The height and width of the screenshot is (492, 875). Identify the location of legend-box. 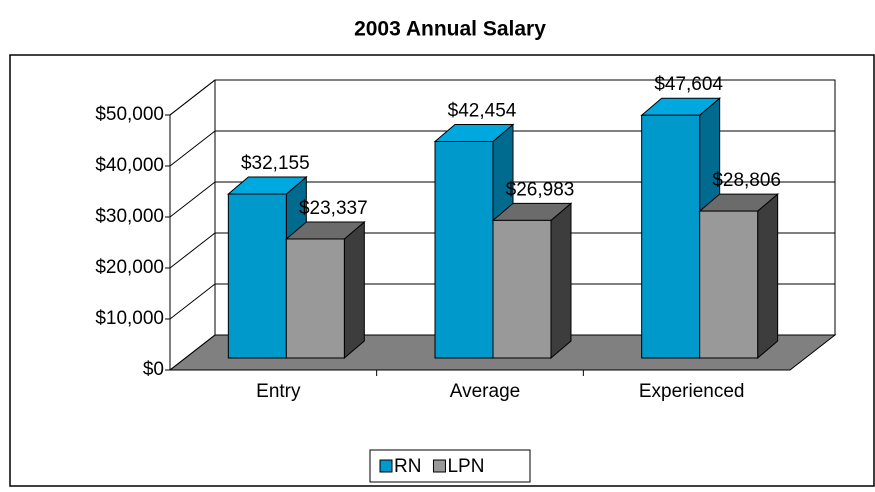
(450, 466).